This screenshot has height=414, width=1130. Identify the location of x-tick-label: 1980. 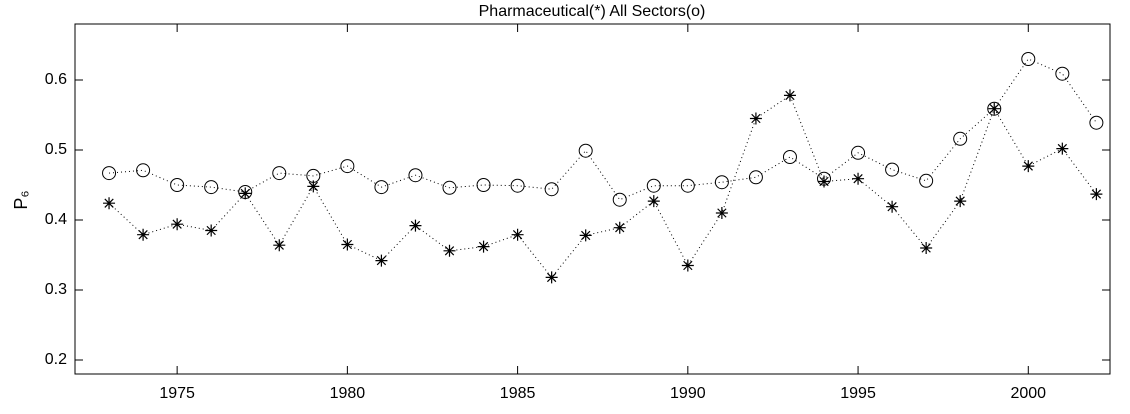
(348, 393).